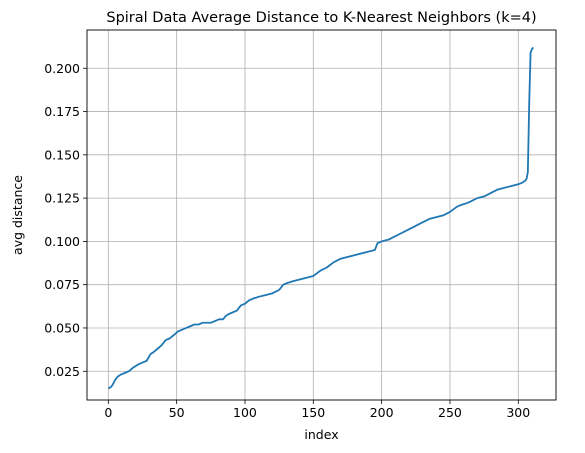 The image size is (585, 453). I want to click on y-tick-label: 0.150, so click(62, 154).